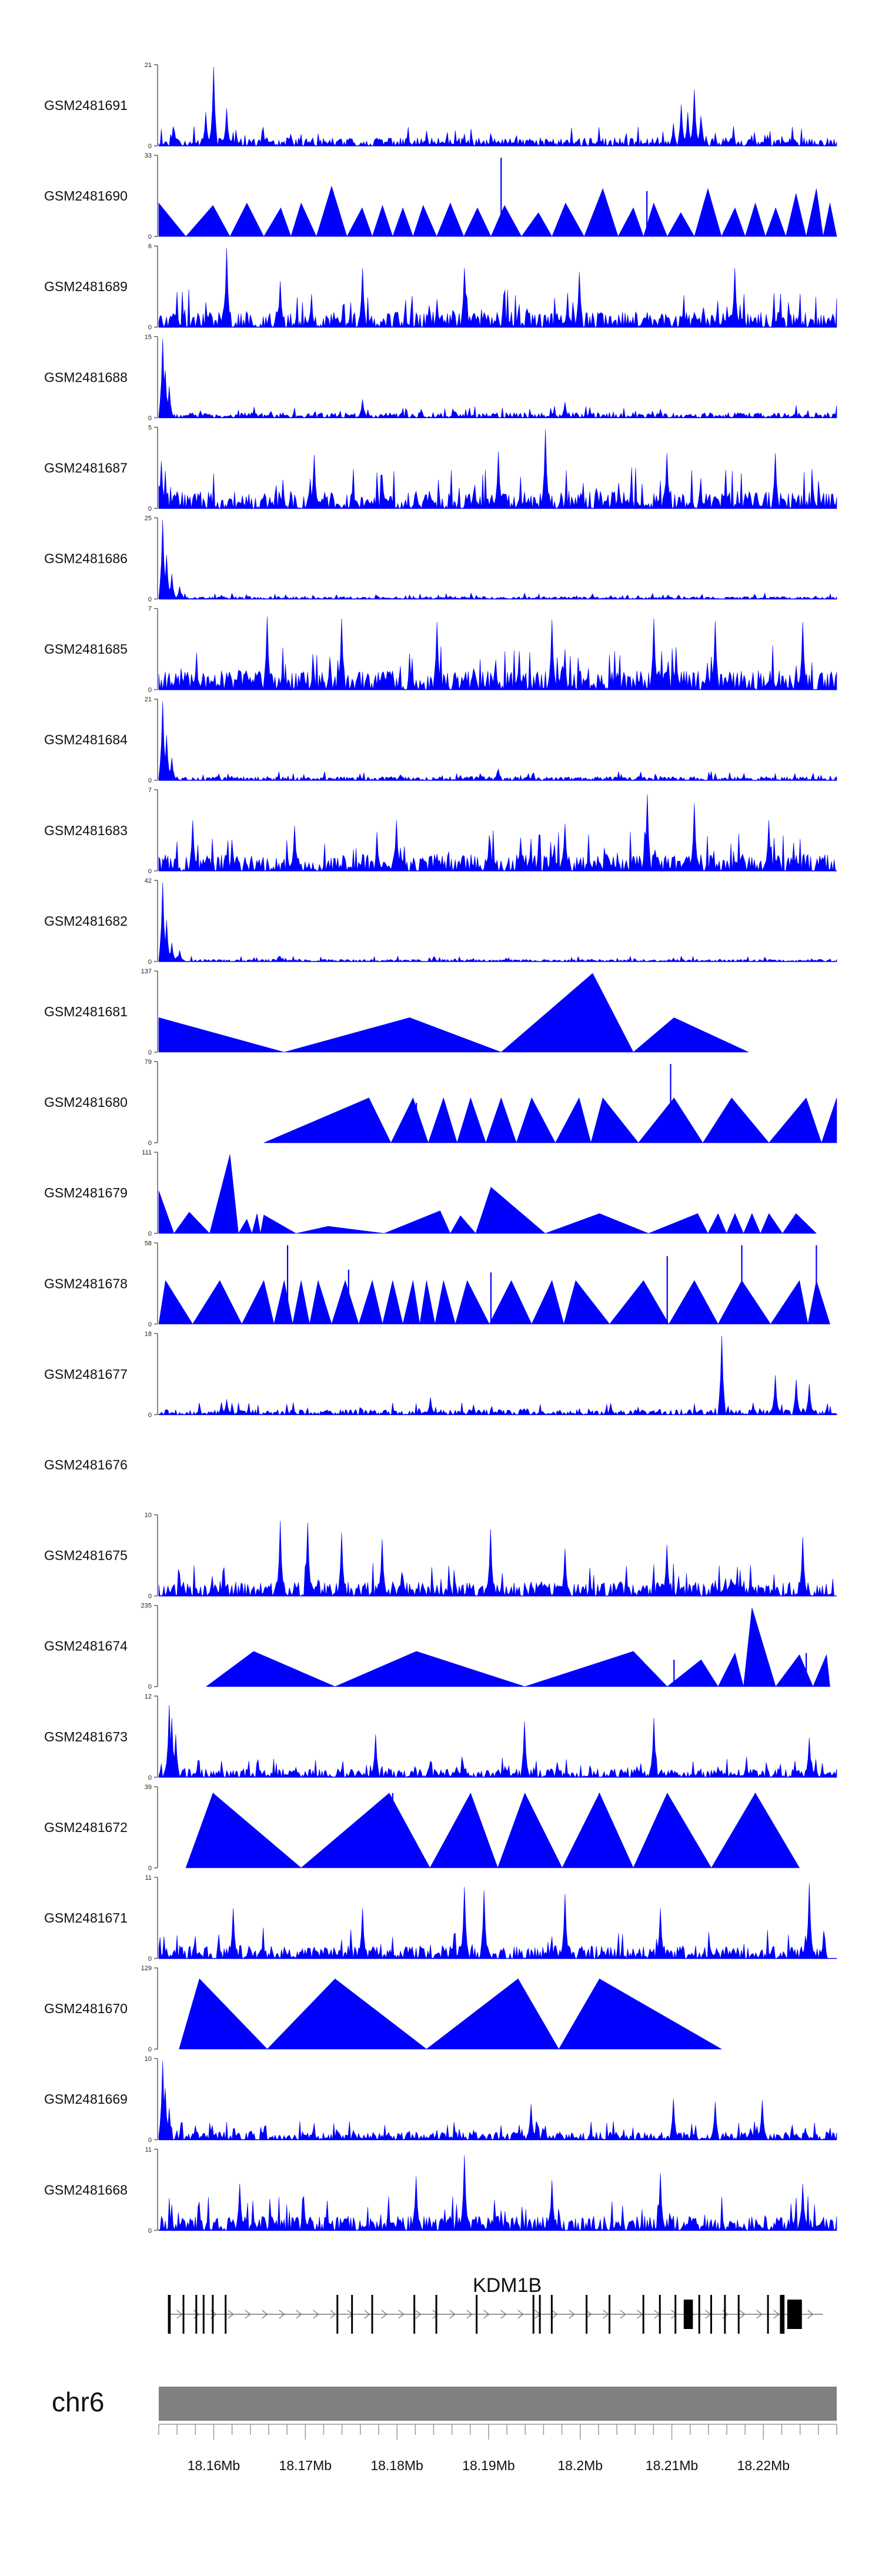  I want to click on axis-tick-label: 18.2Mb, so click(580, 2465).